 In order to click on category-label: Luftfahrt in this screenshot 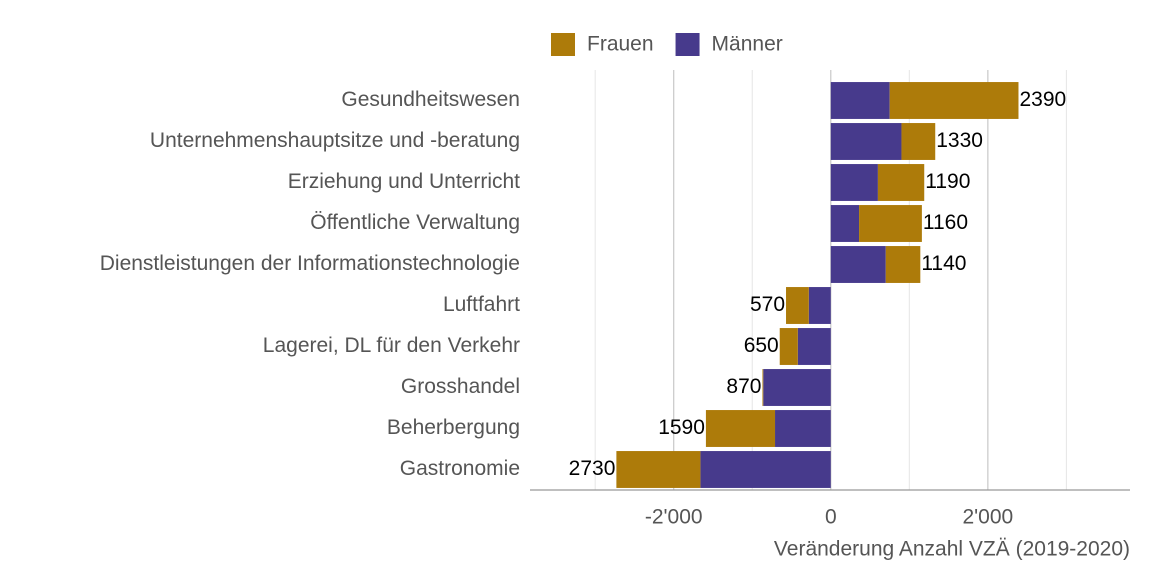, I will do `click(481, 304)`.